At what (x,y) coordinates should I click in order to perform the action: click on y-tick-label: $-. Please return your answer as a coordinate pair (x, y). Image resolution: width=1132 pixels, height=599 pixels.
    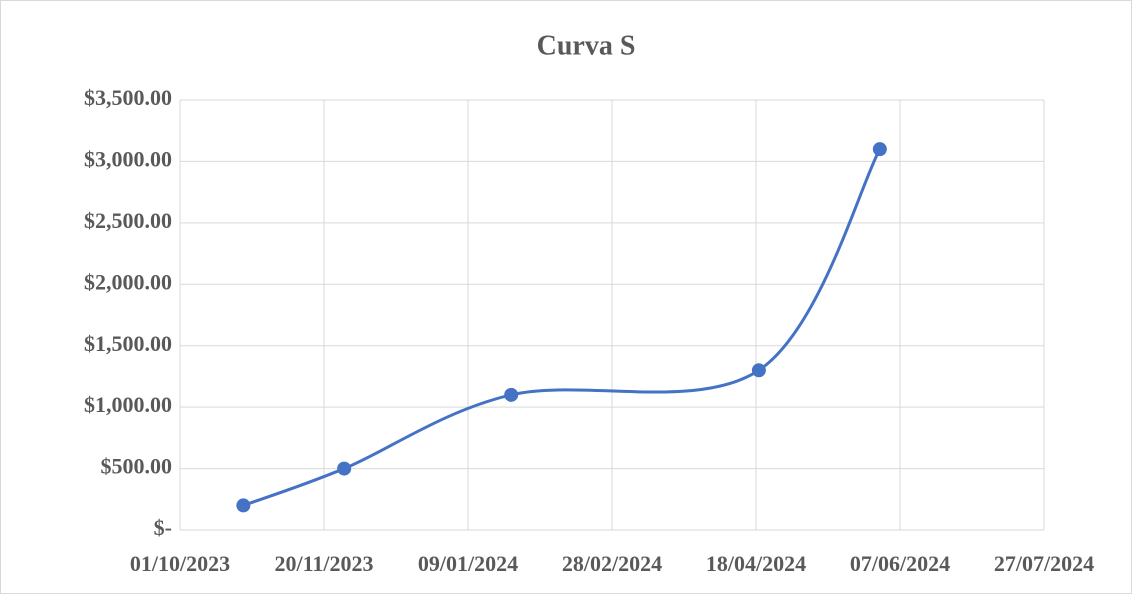
    Looking at the image, I should click on (163, 527).